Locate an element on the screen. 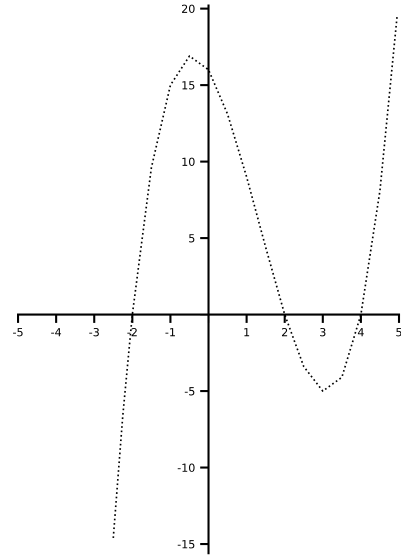  y-tick-label: 10 is located at coordinates (188, 162).